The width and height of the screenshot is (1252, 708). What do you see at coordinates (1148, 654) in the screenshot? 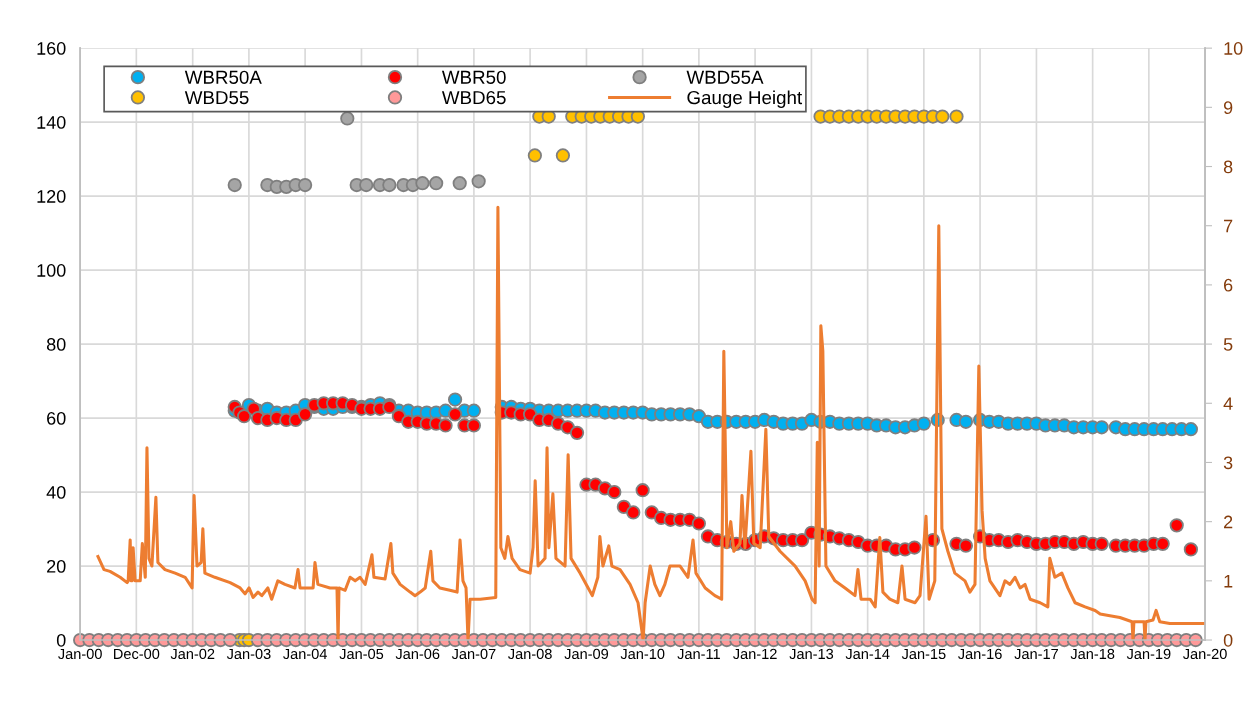
I see `x-tick-label: Jan-19` at bounding box center [1148, 654].